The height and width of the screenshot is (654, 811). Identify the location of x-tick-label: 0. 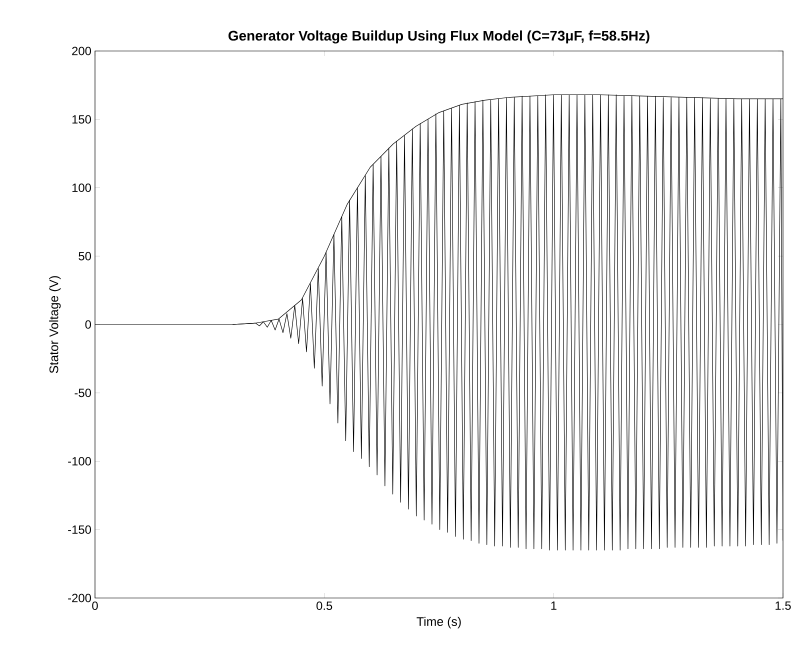
(95, 606).